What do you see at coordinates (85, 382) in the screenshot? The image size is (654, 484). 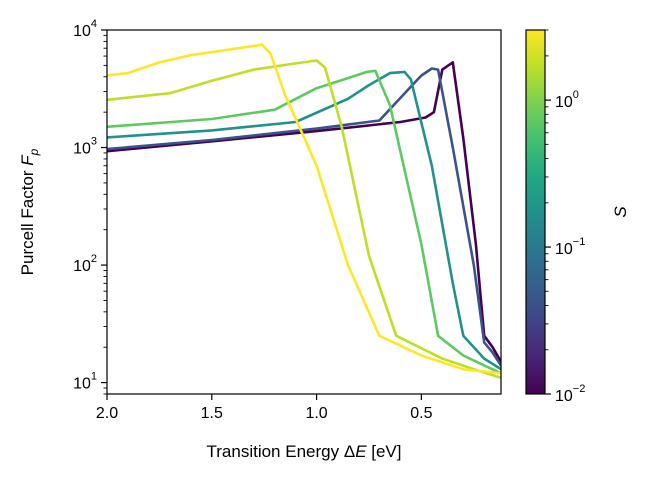 I see `y-tick-label: 10¹` at bounding box center [85, 382].